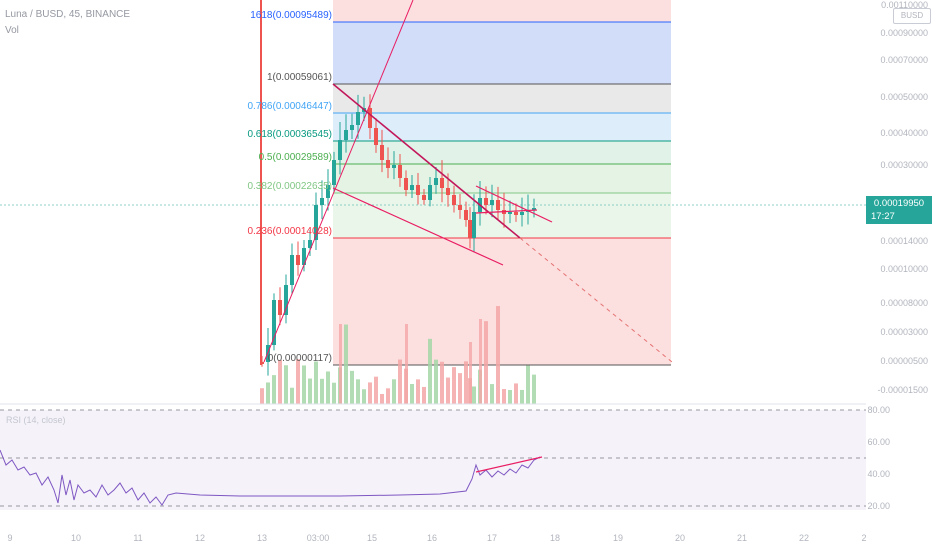  Describe the element at coordinates (864, 538) in the screenshot. I see `time-axis-label: 2` at that location.